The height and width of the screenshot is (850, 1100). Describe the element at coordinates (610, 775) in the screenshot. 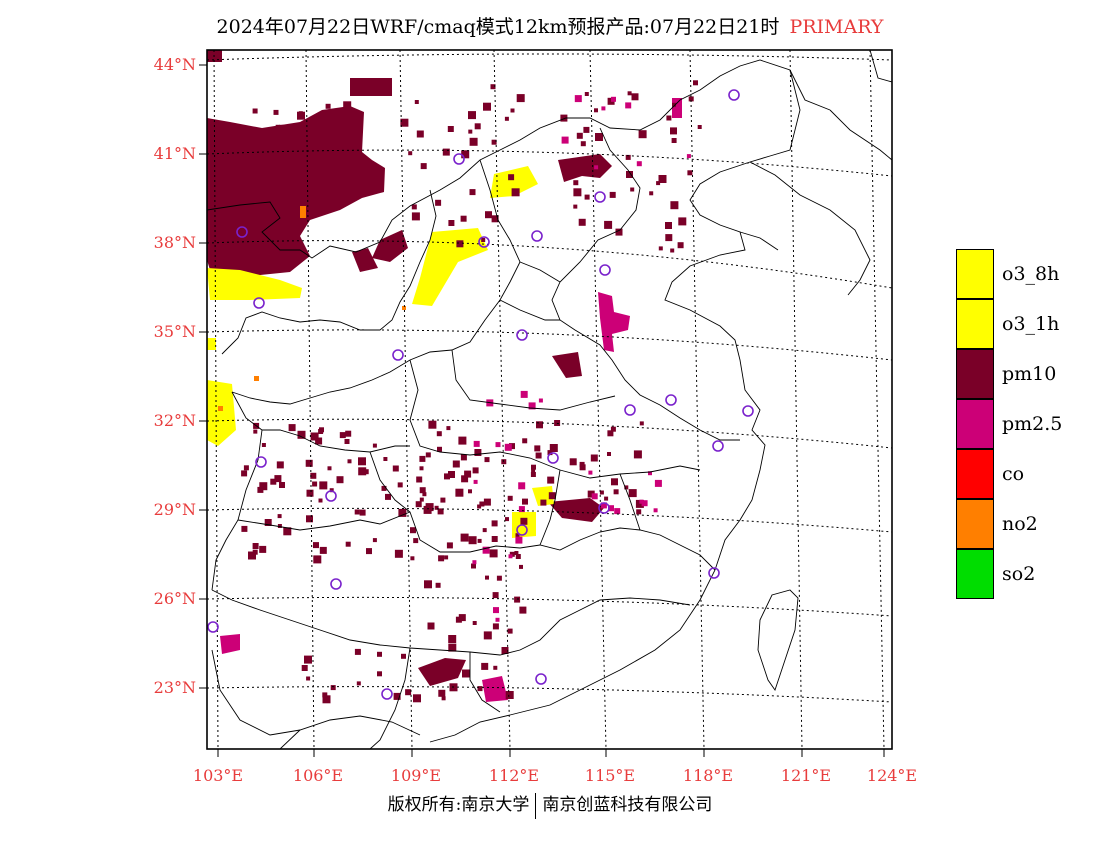

I see `lon-label-115: 115°E` at that location.